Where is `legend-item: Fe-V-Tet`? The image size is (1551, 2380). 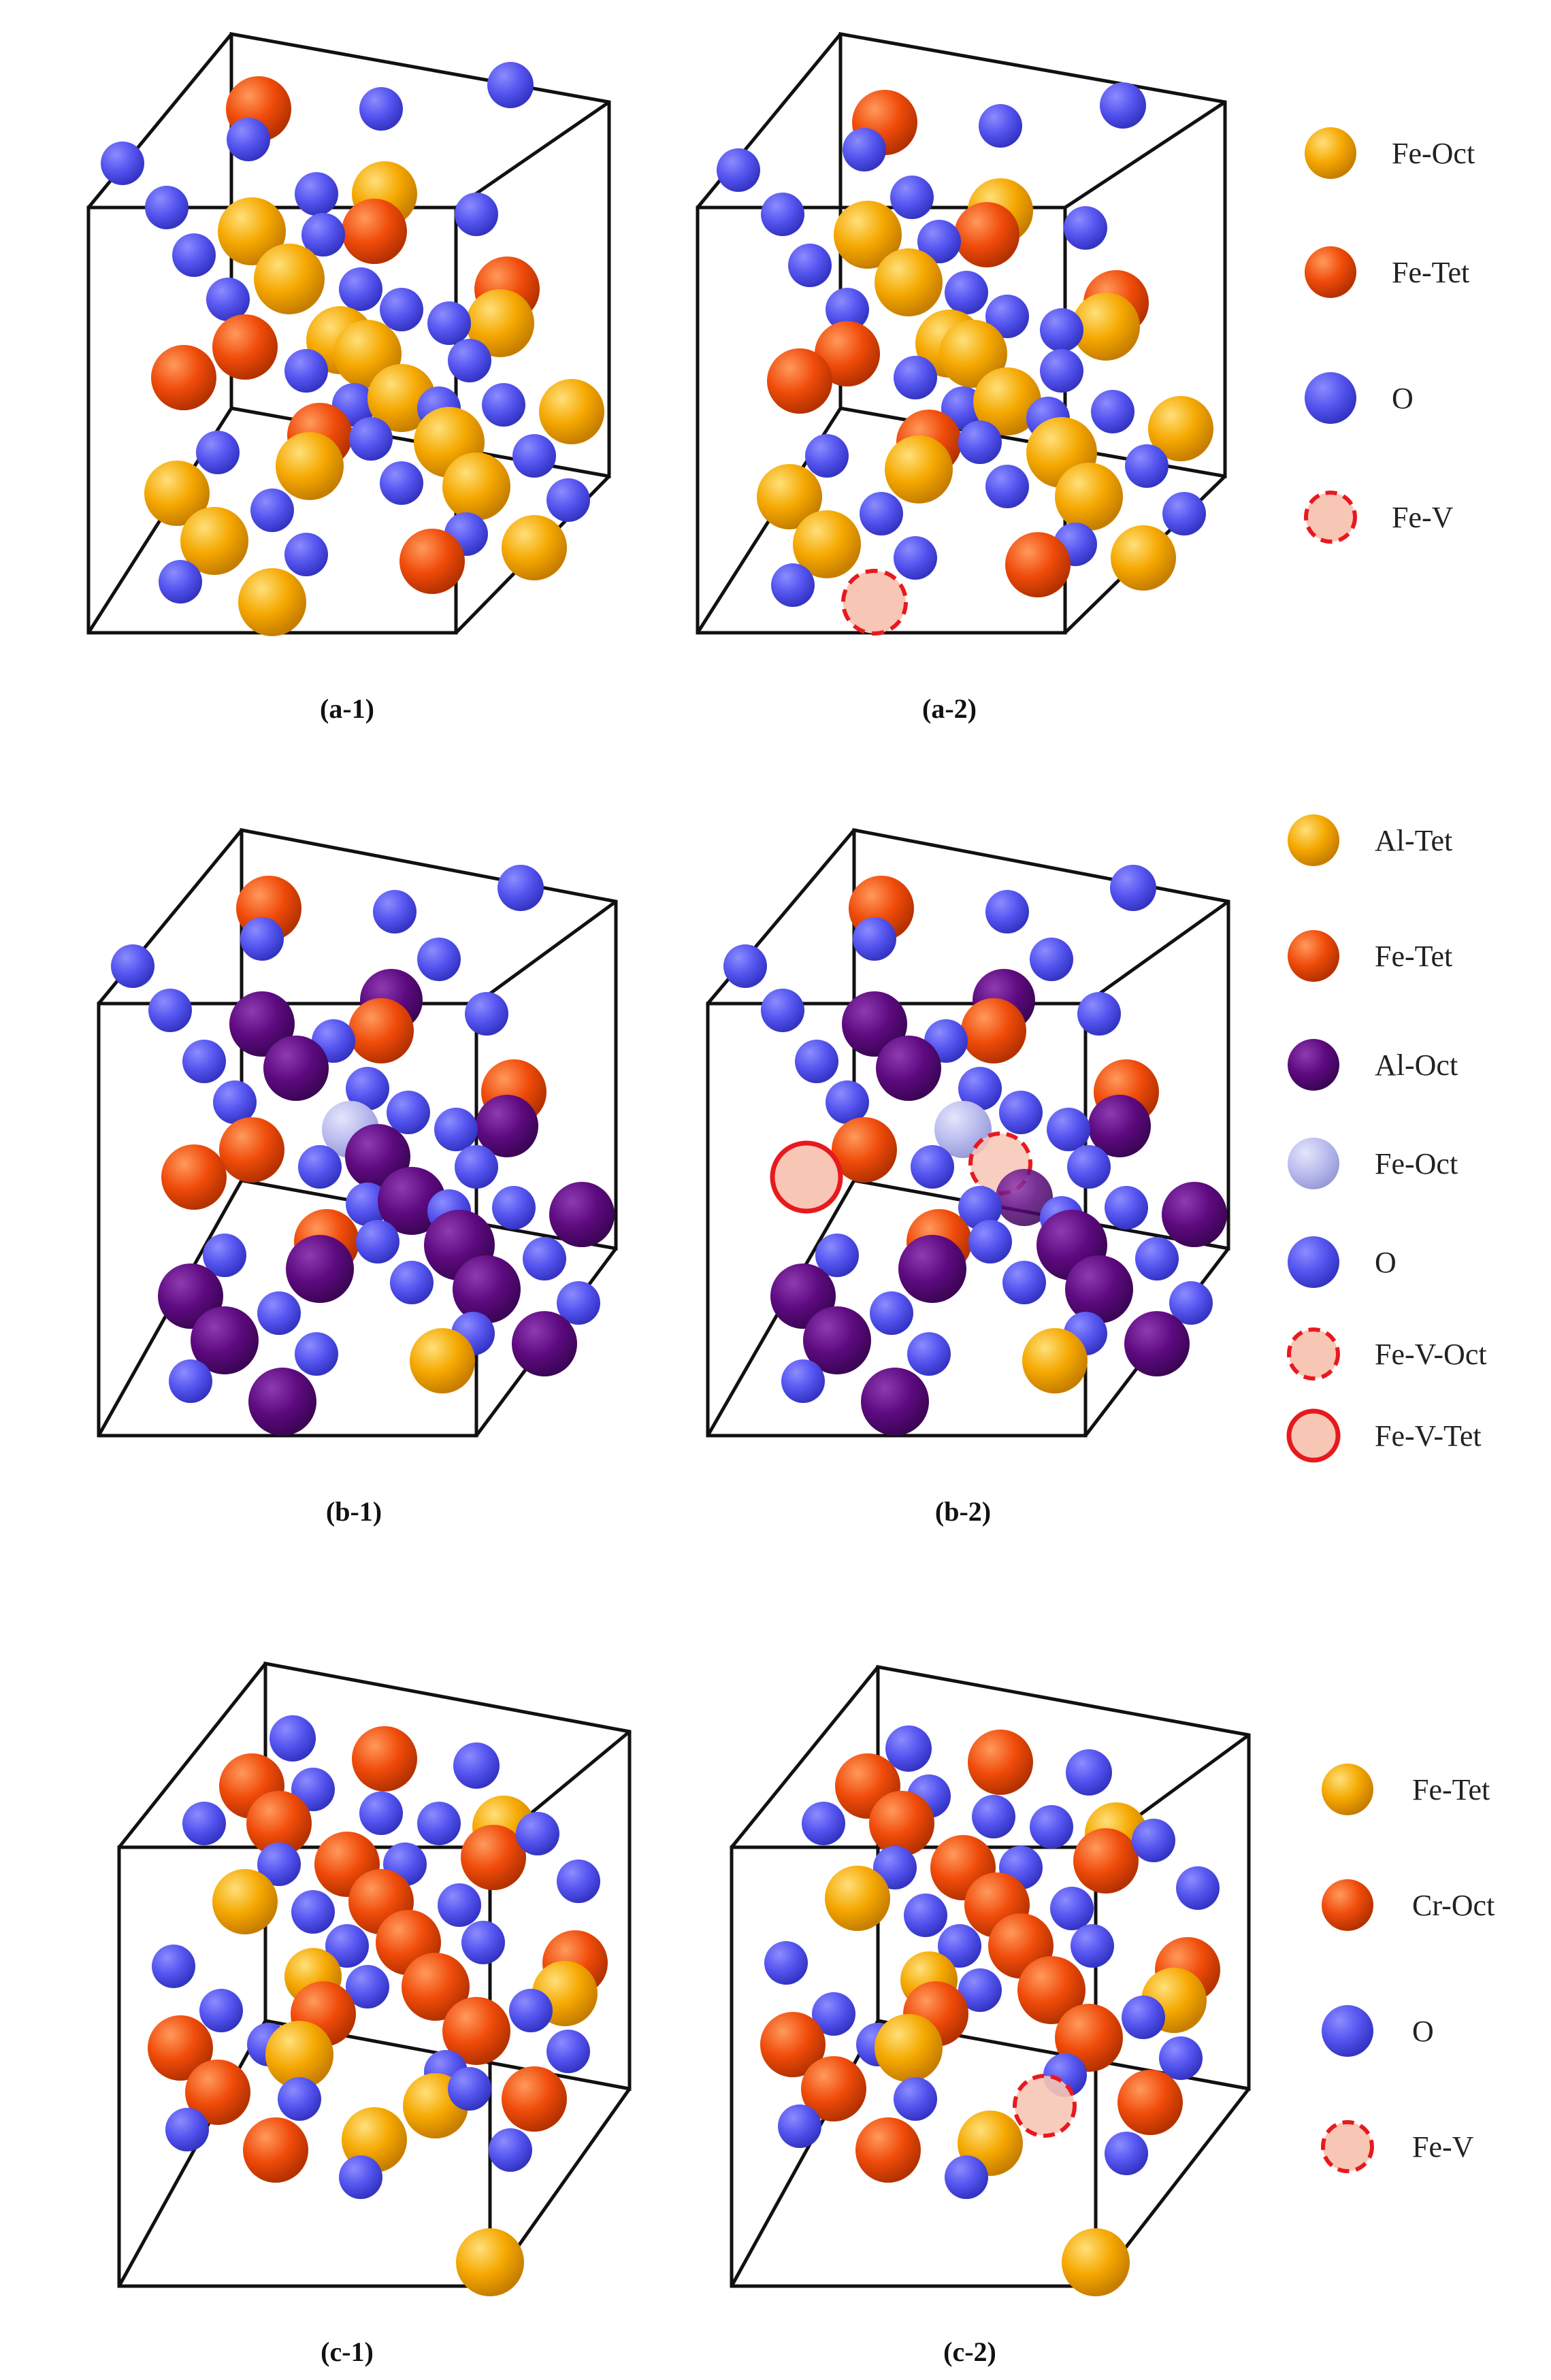
legend-item: Fe-V-Tet is located at coordinates (1384, 1435).